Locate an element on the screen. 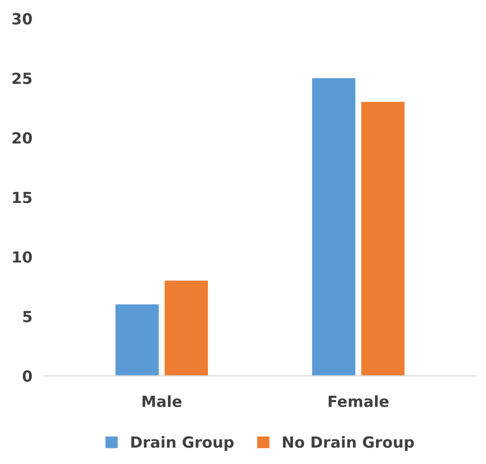  y-tick-label: 15 is located at coordinates (22, 198).